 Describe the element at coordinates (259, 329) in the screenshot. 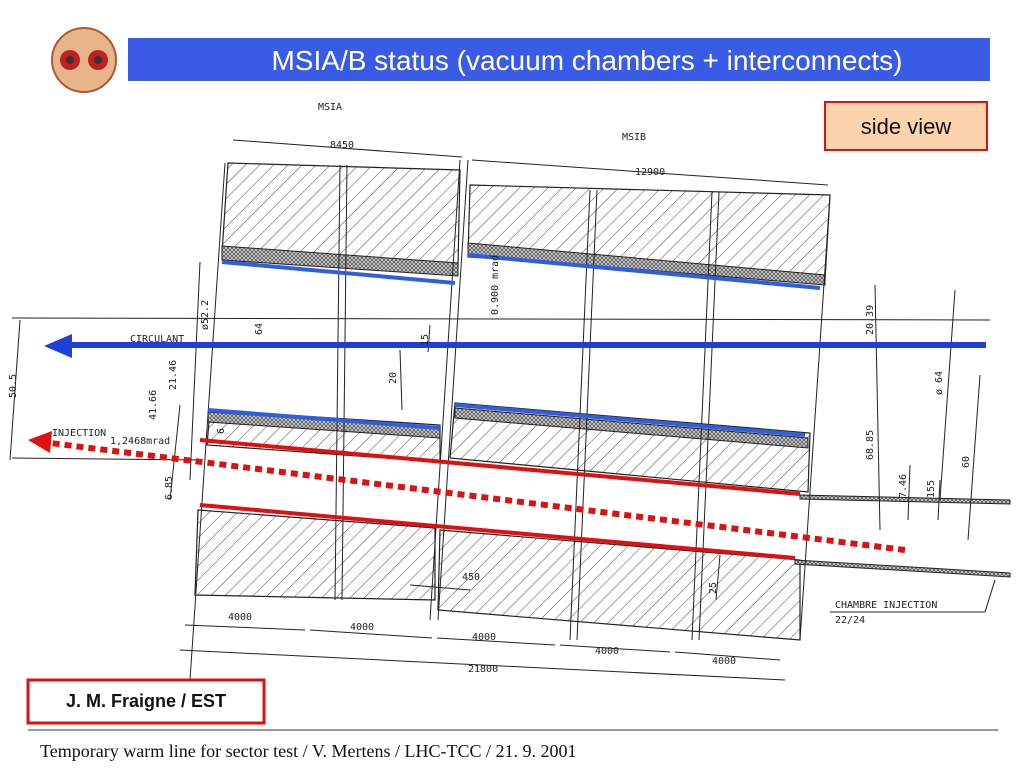

I see `dimension-label: 64` at that location.